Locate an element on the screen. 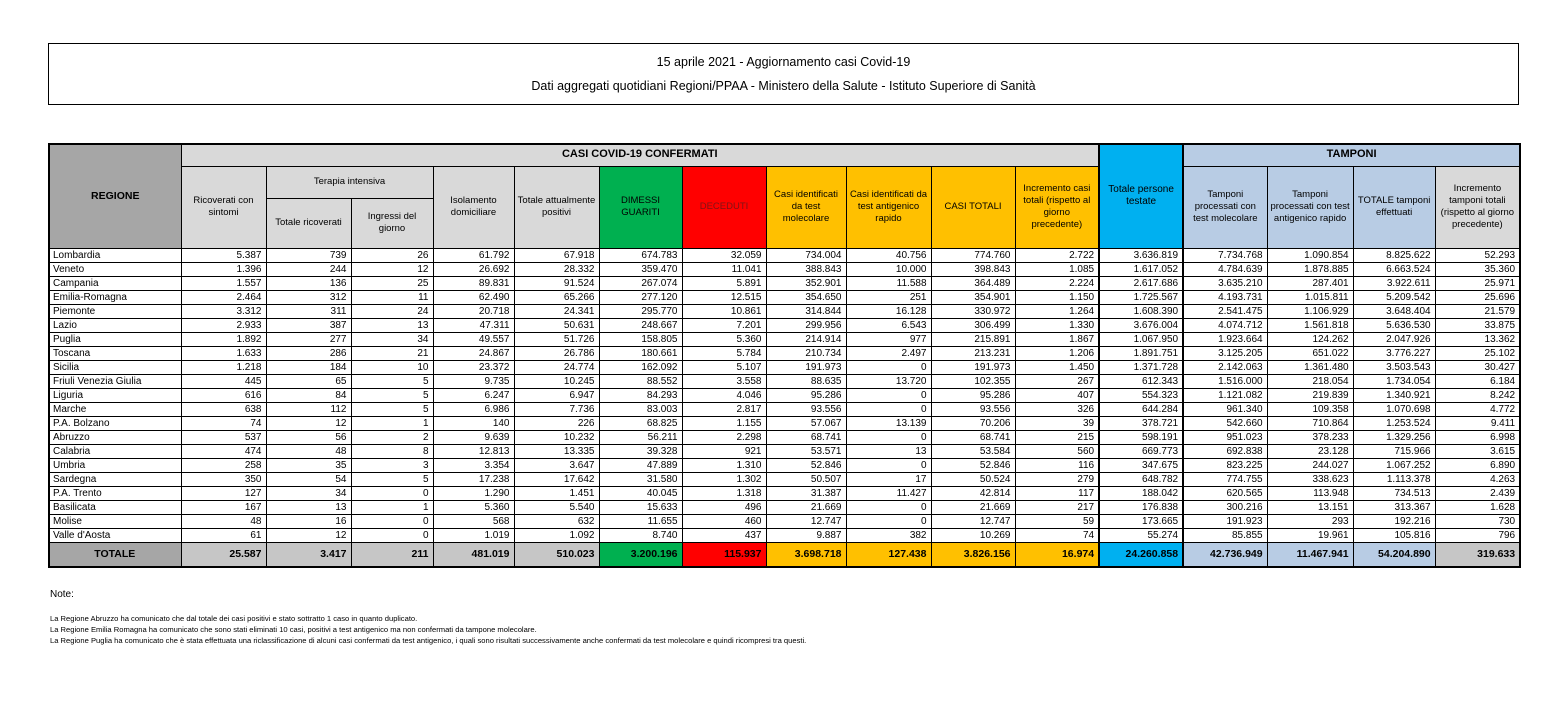 This screenshot has height=716, width=1567. region-name: Piemonte is located at coordinates (115, 311).